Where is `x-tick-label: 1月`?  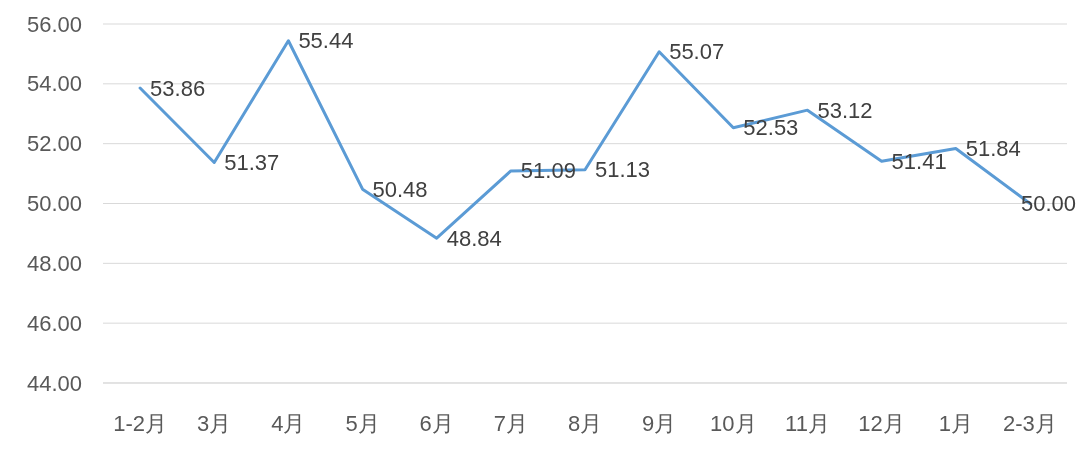
x-tick-label: 1月 is located at coordinates (955, 423).